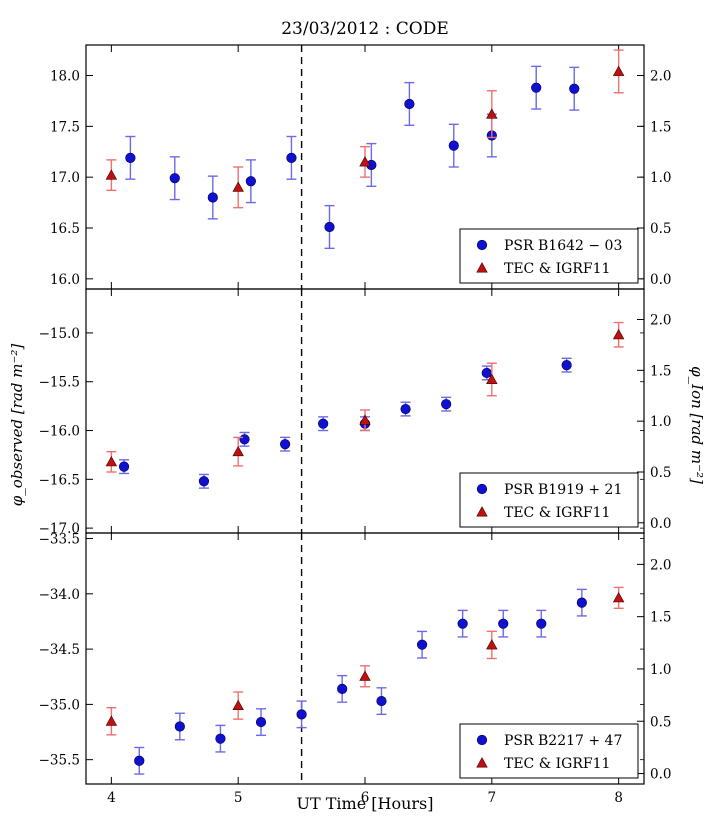 This screenshot has height=825, width=707. What do you see at coordinates (618, 798) in the screenshot?
I see `x-tick-label: 8` at bounding box center [618, 798].